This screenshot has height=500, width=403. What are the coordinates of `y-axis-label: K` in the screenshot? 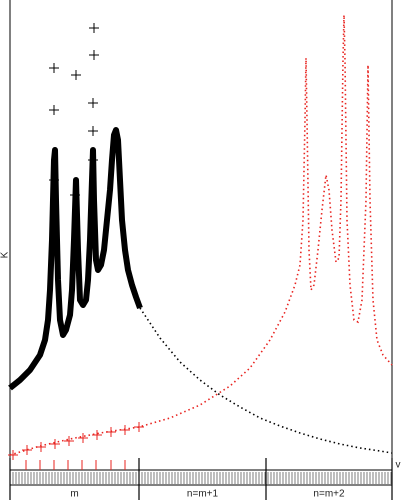 It's located at (5, 254).